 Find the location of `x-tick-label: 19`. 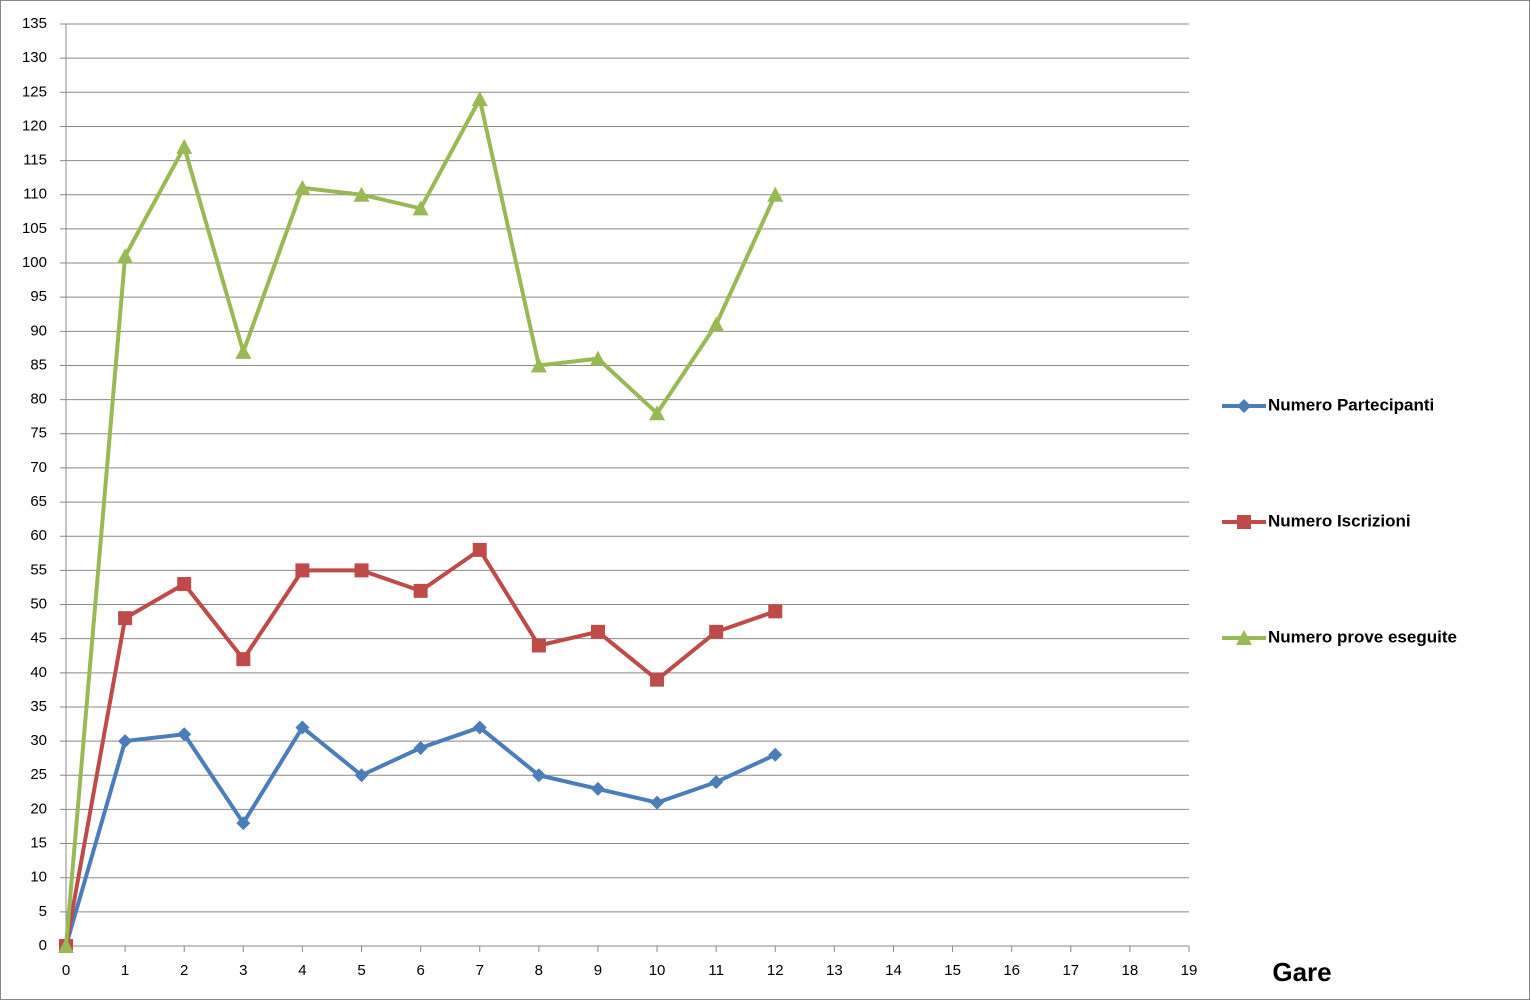

x-tick-label: 19 is located at coordinates (1189, 970).